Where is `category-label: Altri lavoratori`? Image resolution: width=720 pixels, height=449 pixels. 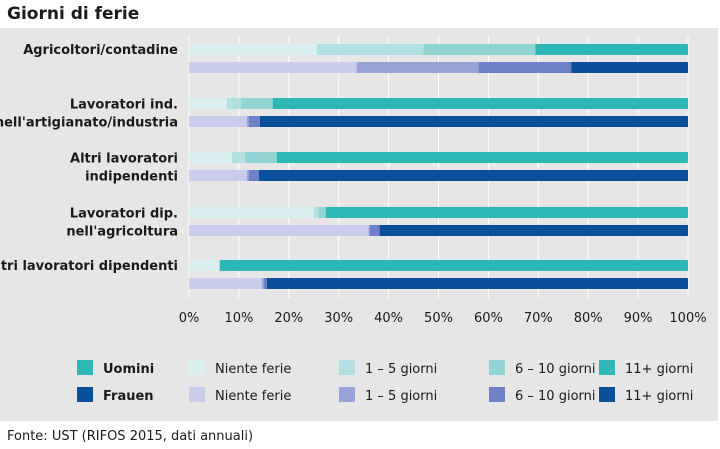 category-label: Altri lavoratori is located at coordinates (124, 159).